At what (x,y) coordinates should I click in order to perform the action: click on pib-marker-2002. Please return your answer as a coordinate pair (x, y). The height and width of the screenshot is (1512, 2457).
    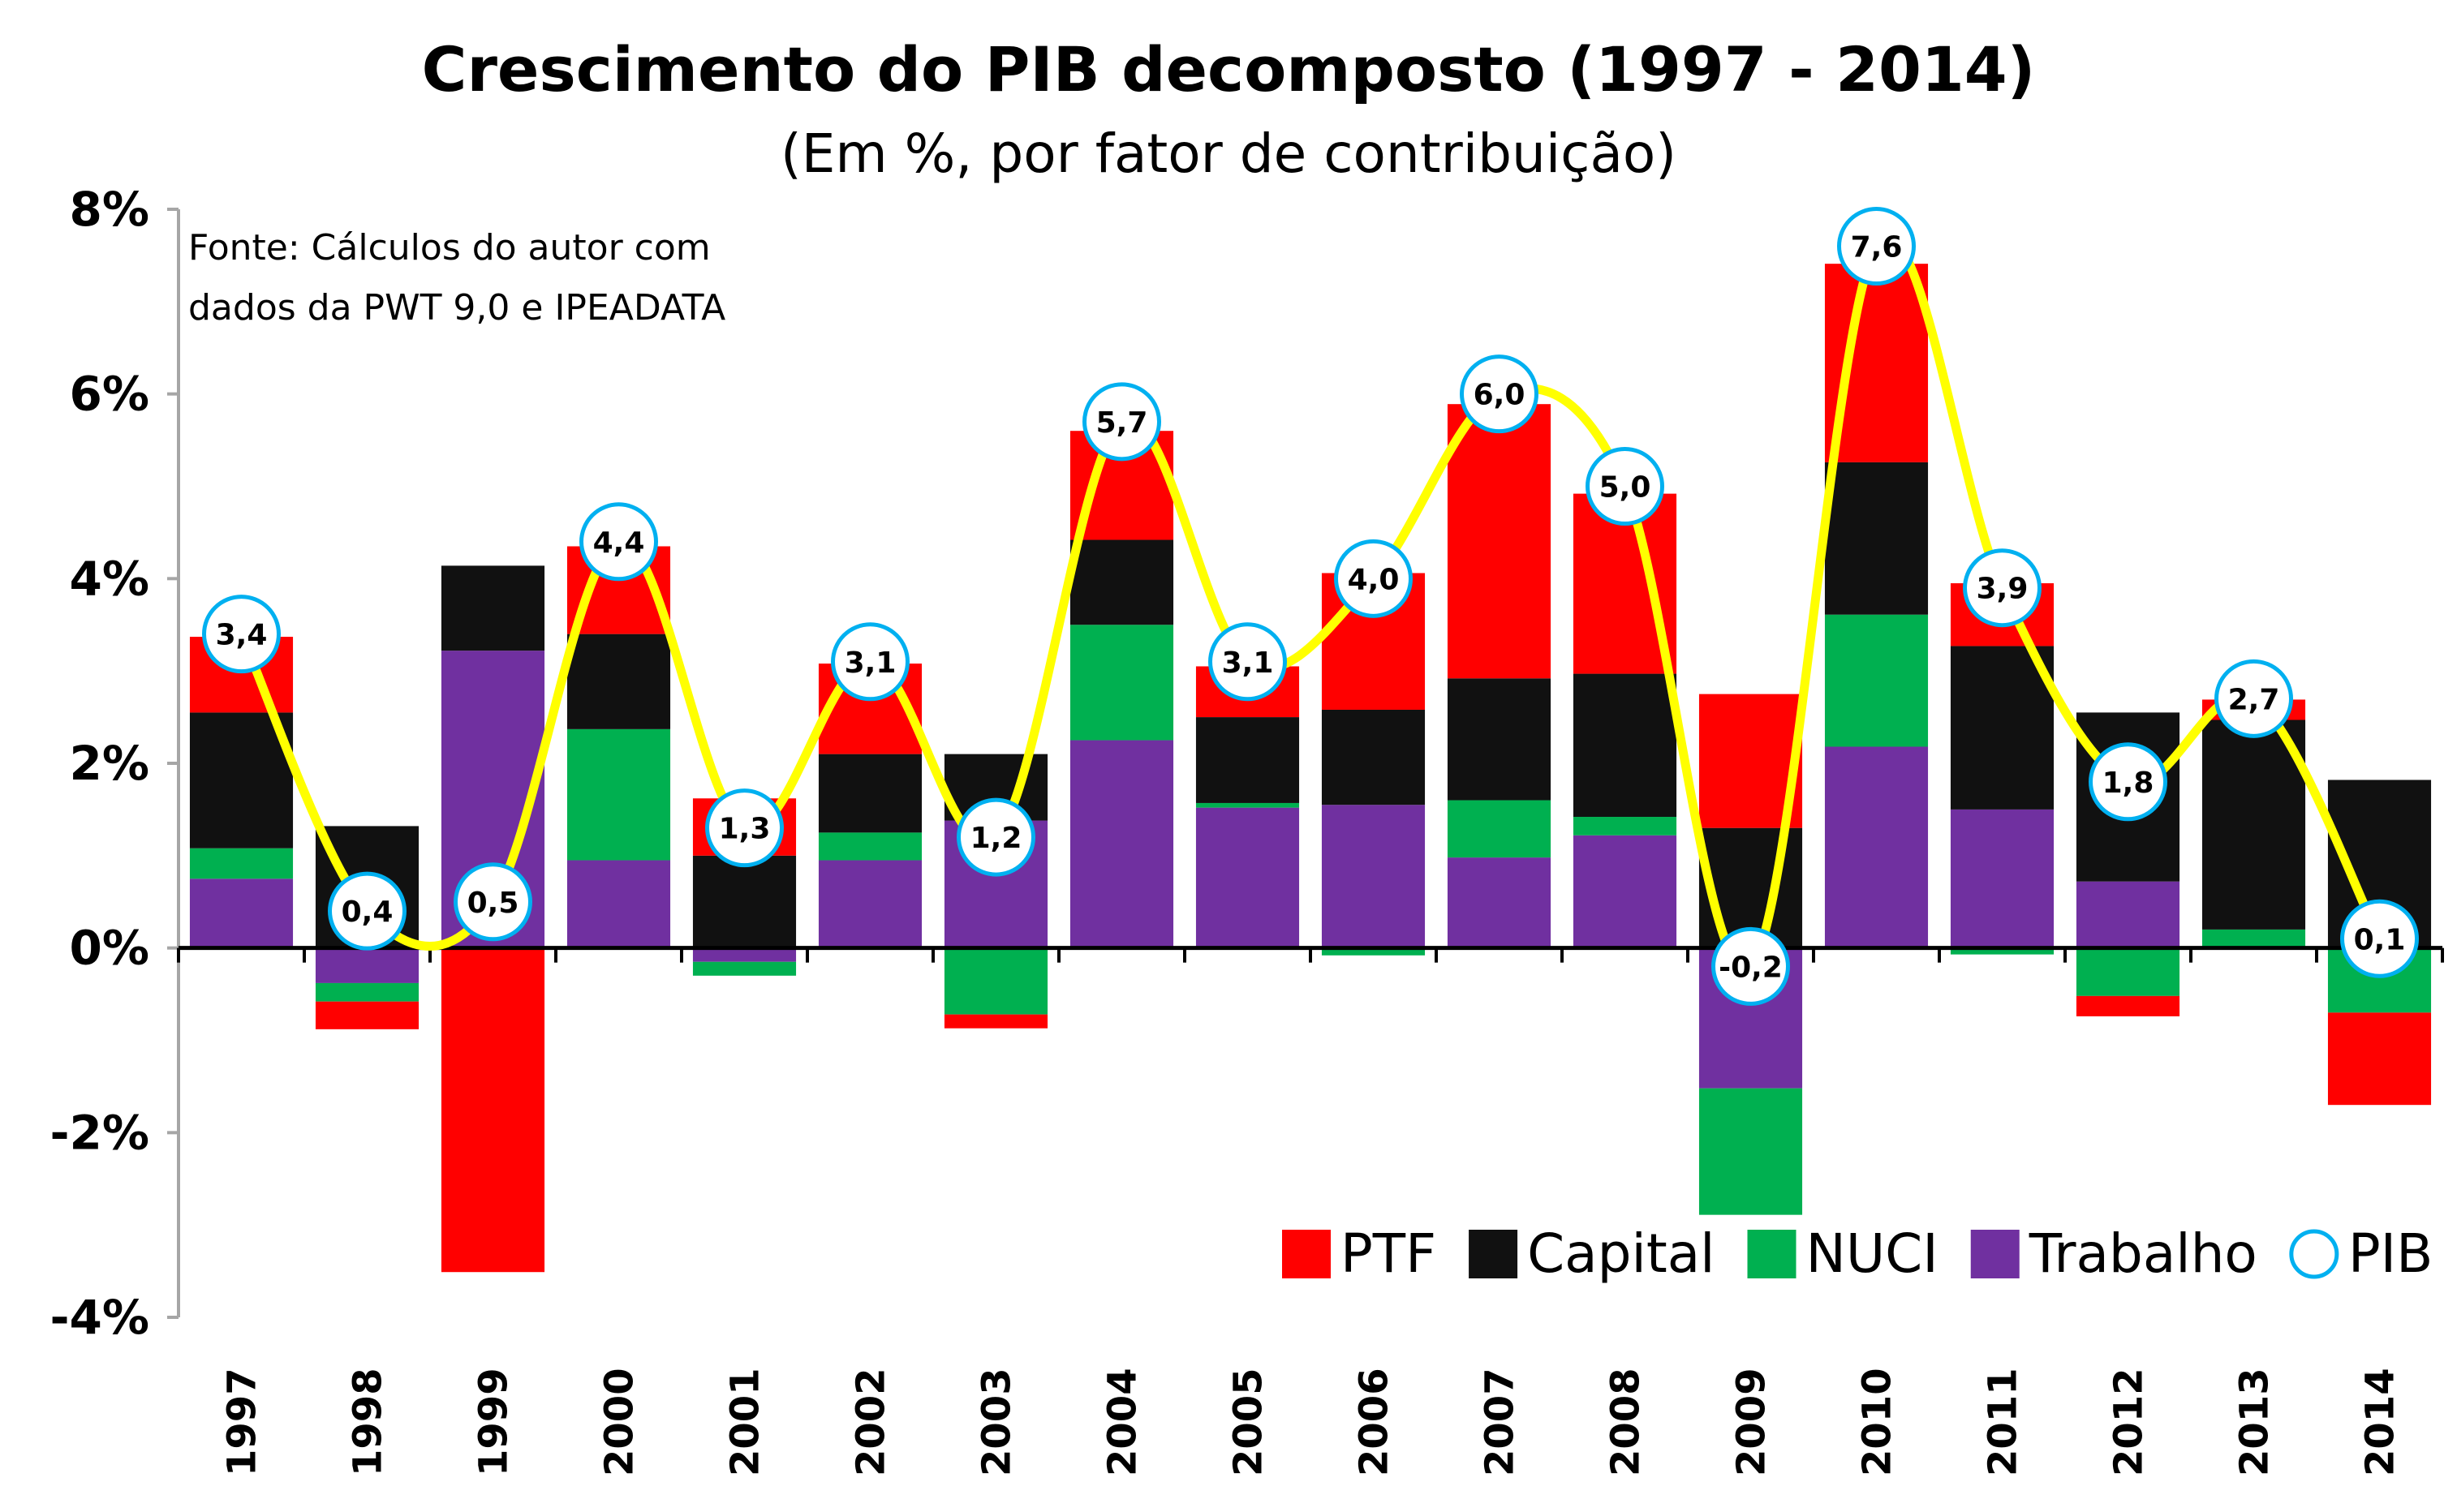
    Looking at the image, I should click on (870, 662).